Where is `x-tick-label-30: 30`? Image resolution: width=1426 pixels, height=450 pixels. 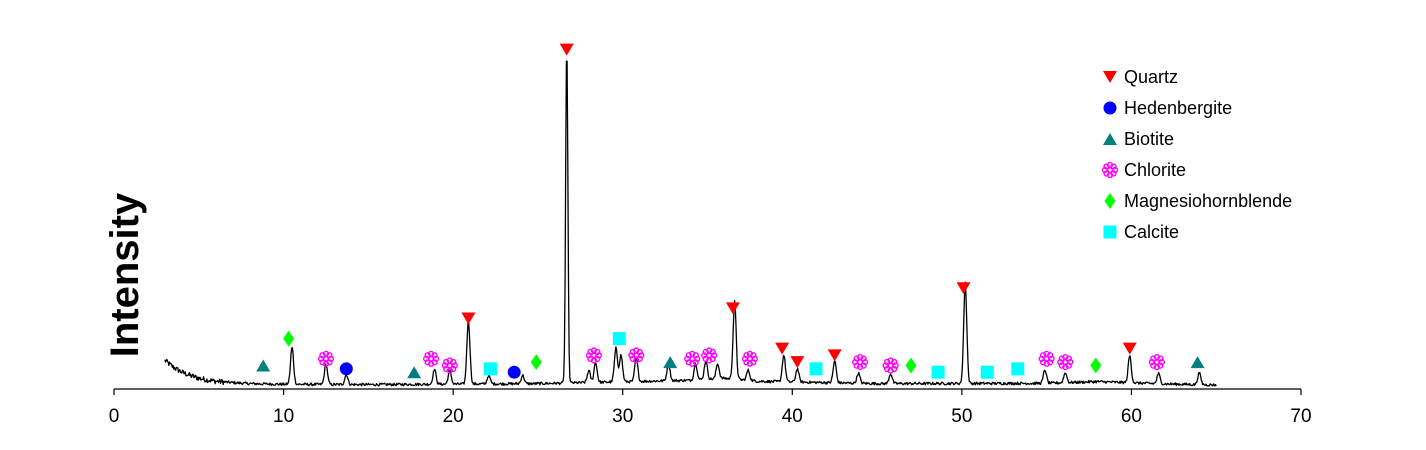 x-tick-label-30: 30 is located at coordinates (622, 416).